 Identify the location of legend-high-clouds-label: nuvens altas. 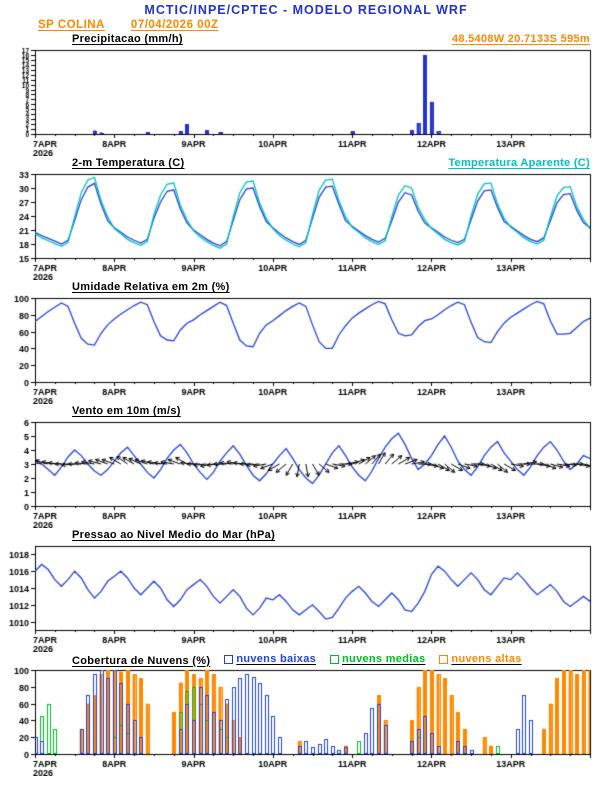
(486, 659).